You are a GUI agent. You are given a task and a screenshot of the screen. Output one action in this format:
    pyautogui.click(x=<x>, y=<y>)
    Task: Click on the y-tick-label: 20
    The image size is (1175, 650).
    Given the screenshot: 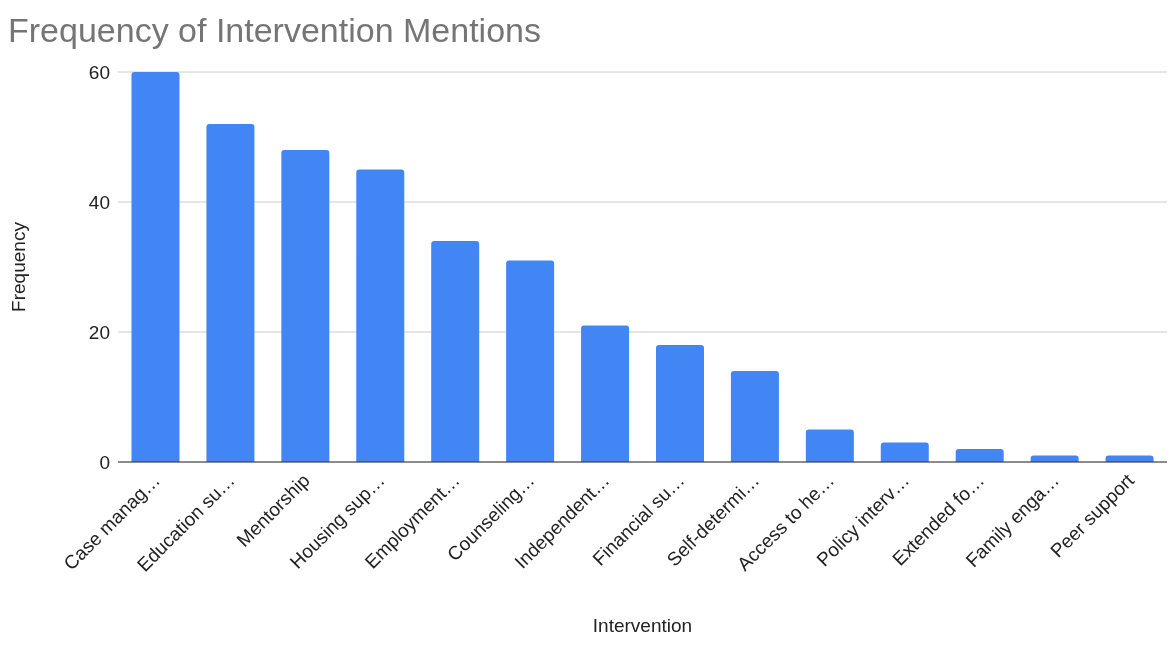 What is the action you would take?
    pyautogui.click(x=99, y=332)
    